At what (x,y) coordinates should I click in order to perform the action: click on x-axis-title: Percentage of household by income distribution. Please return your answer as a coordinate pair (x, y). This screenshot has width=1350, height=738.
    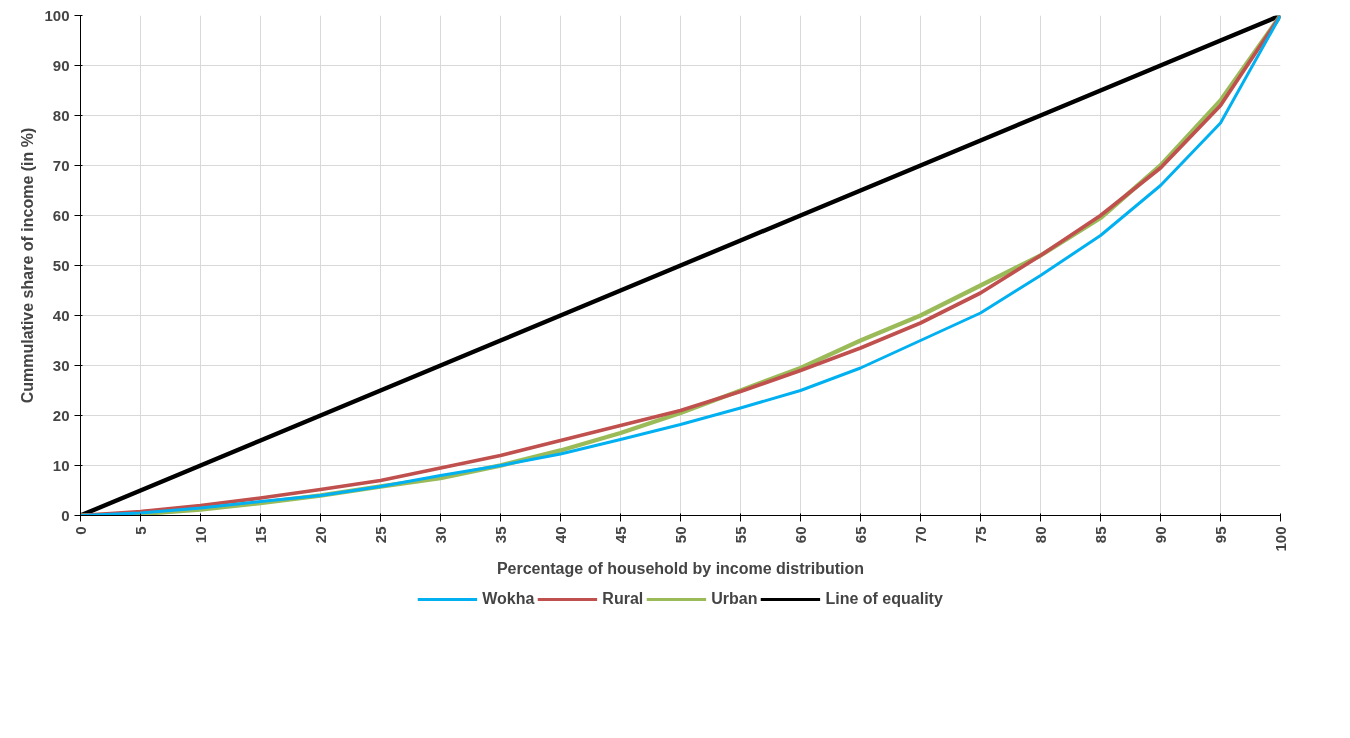
    Looking at the image, I should click on (680, 568).